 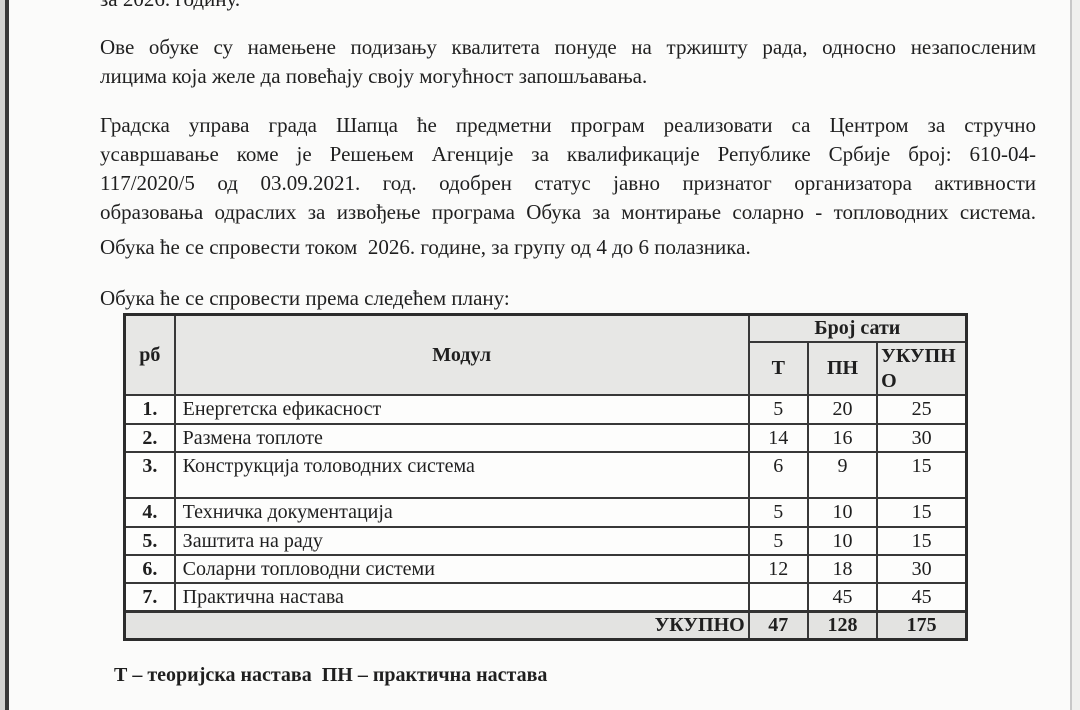 I want to click on table-total-row: УКУПНО 47 128 175, so click(x=545, y=625).